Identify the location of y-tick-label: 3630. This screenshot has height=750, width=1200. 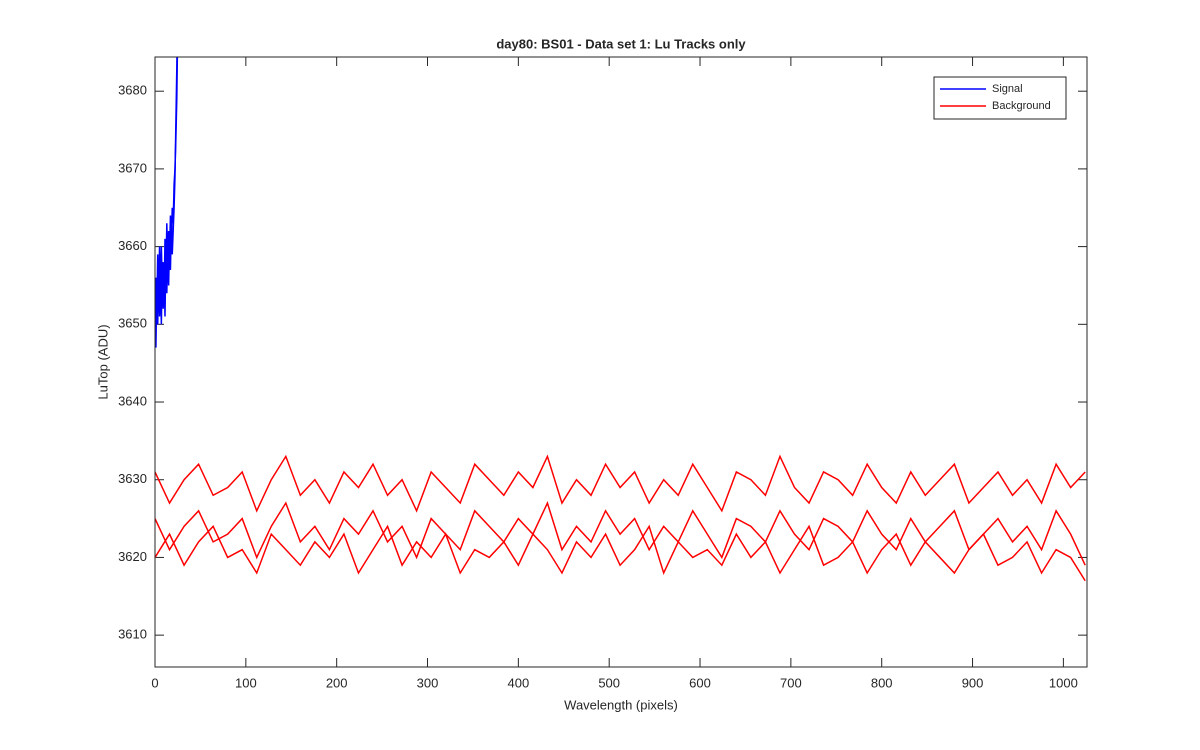
(132, 478).